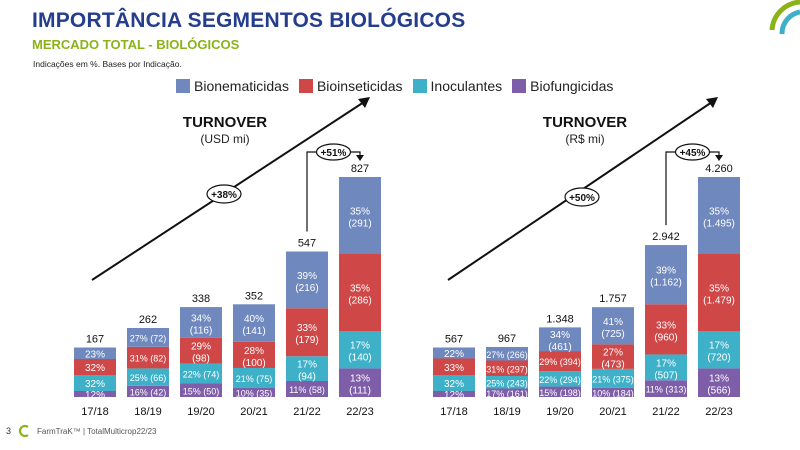  What do you see at coordinates (719, 169) in the screenshot?
I see `bar-total-label: 4.260` at bounding box center [719, 169].